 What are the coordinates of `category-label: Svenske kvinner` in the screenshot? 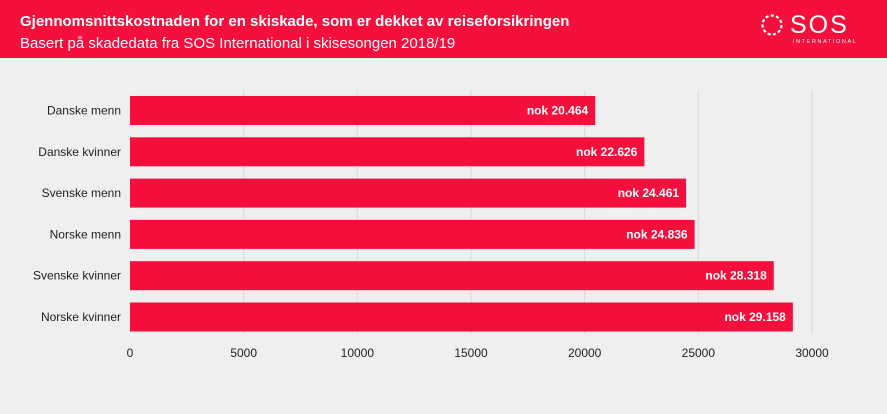 It's located at (77, 276).